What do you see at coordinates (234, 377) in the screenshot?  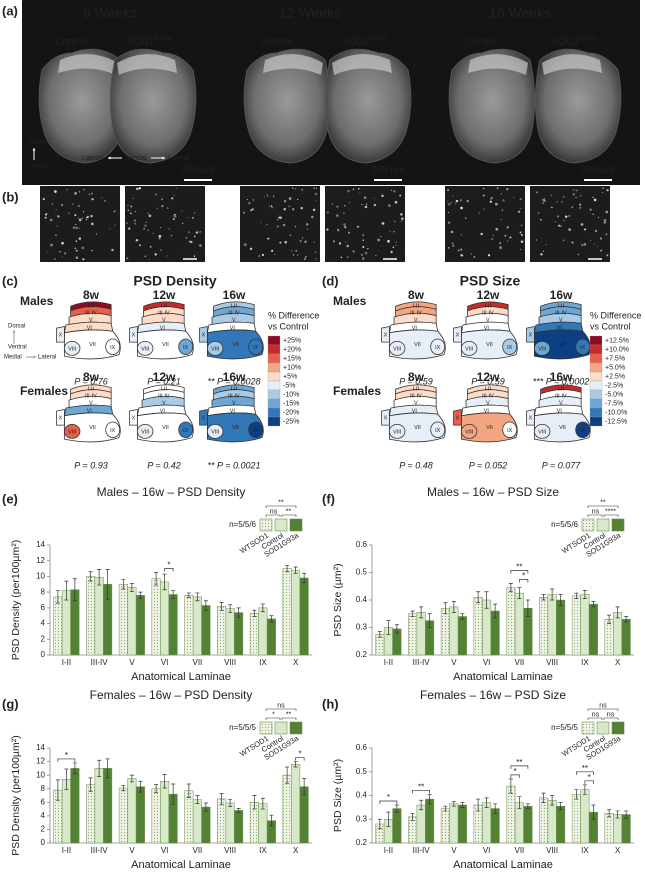 I see `age-label: 16w` at bounding box center [234, 377].